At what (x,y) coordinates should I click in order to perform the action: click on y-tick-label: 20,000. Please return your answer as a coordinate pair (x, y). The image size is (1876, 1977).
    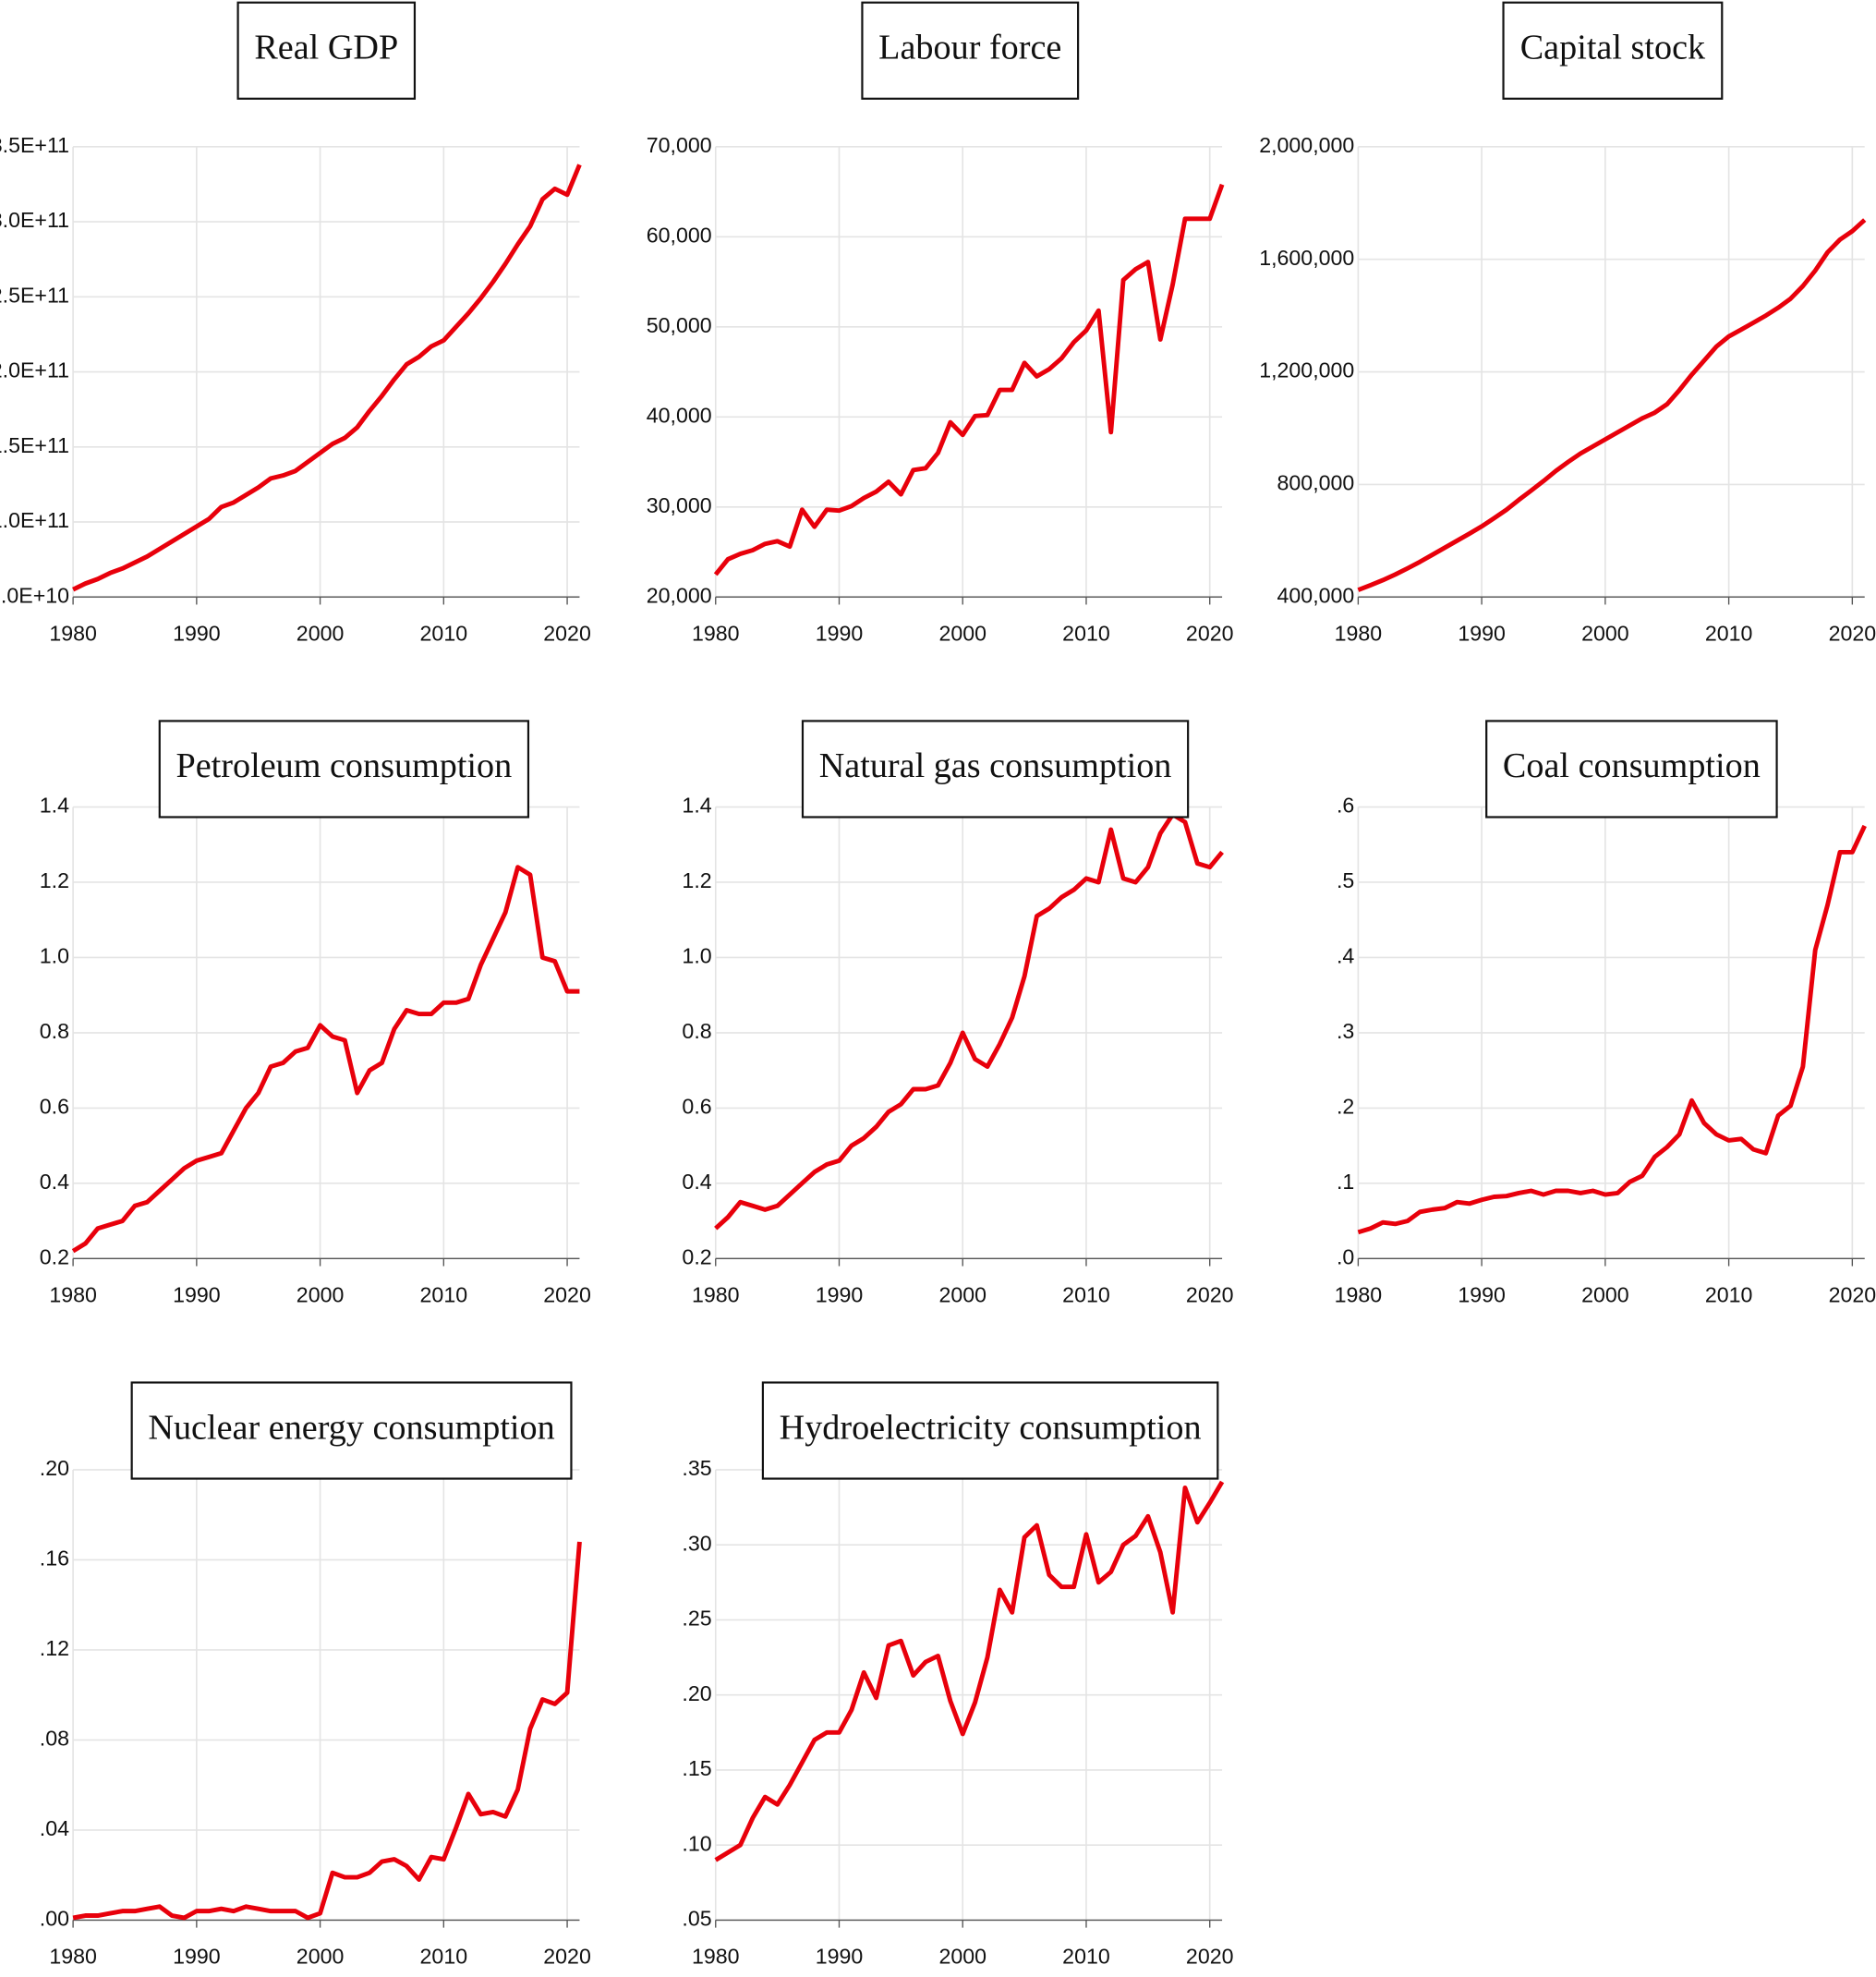
    Looking at the image, I should click on (679, 595).